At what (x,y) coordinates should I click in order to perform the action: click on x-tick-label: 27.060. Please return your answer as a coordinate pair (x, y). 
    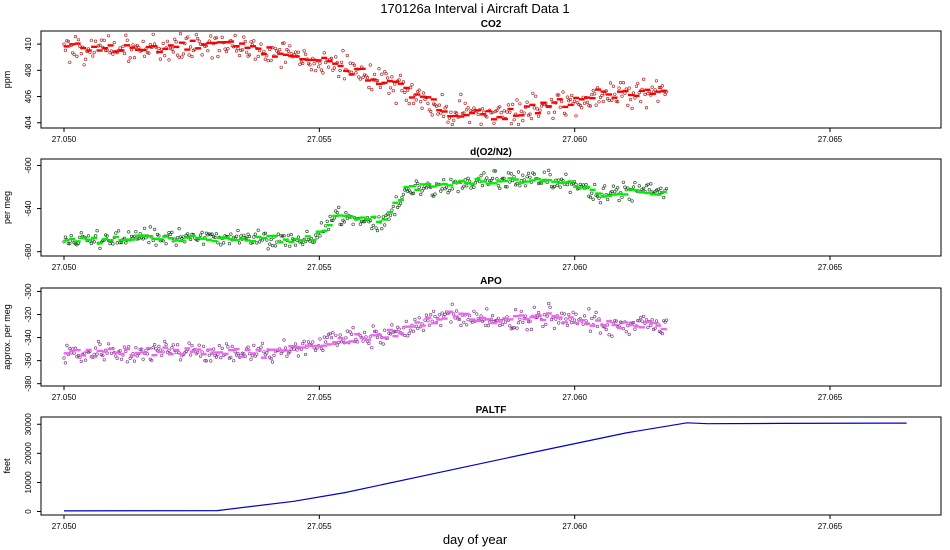
    Looking at the image, I should click on (574, 397).